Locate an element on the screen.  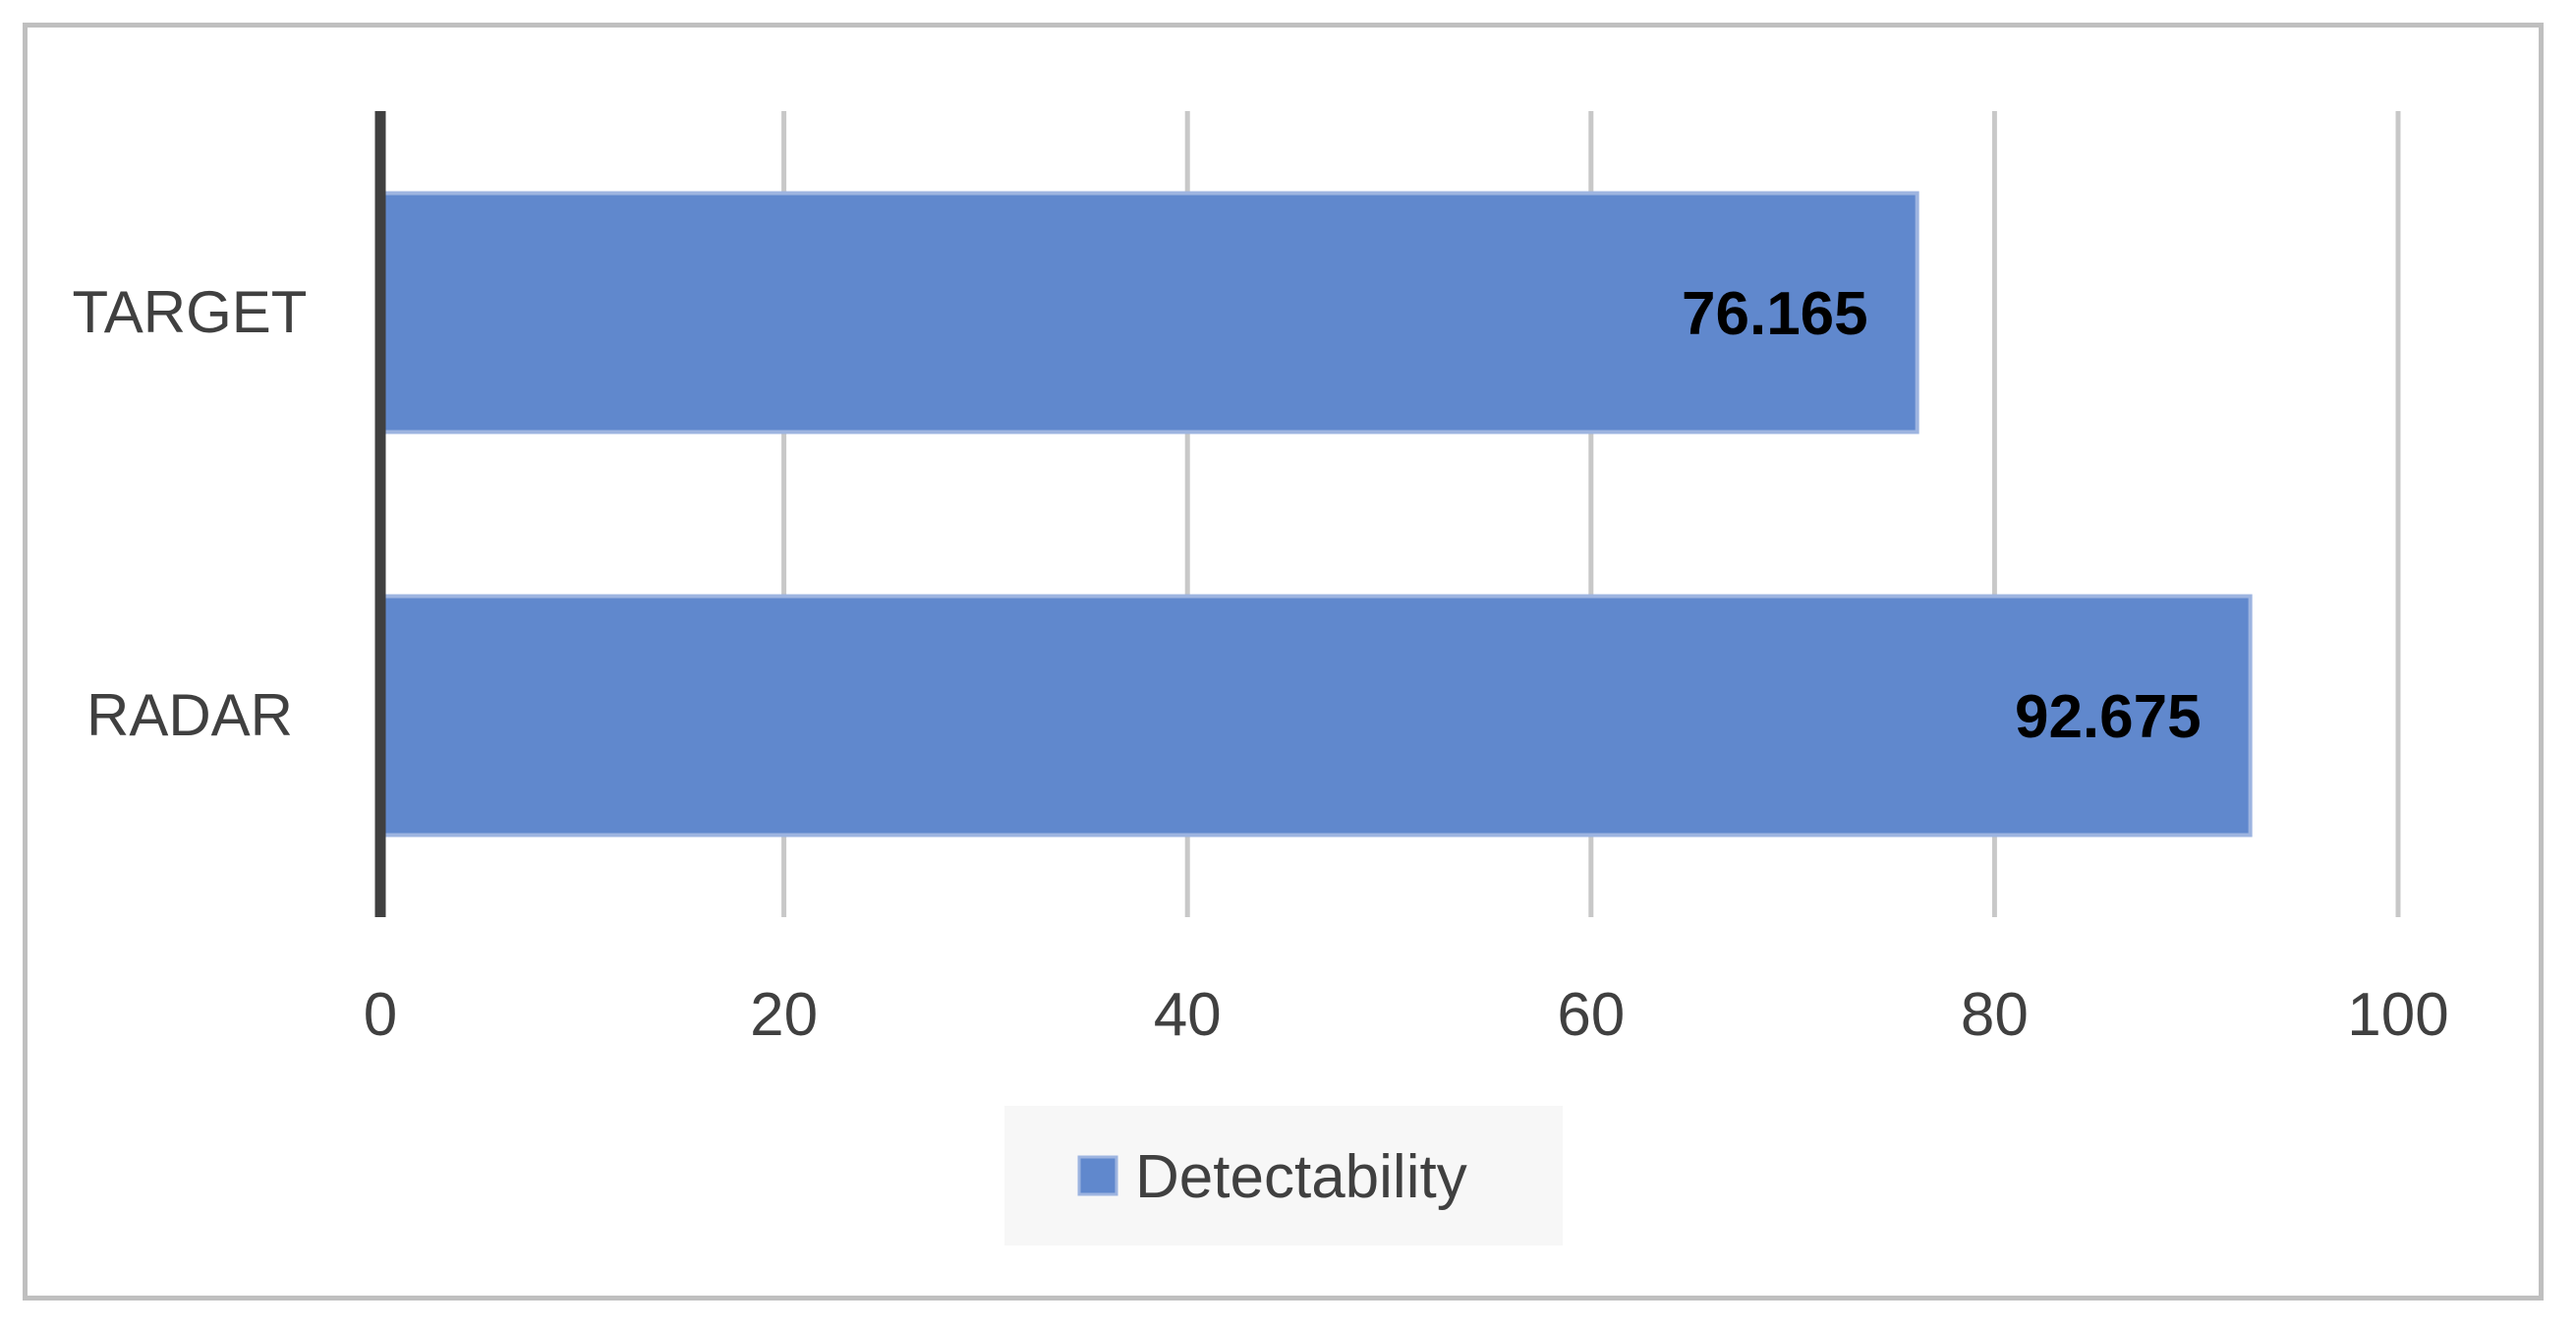
data-label-radar: 92.675 is located at coordinates (2109, 717).